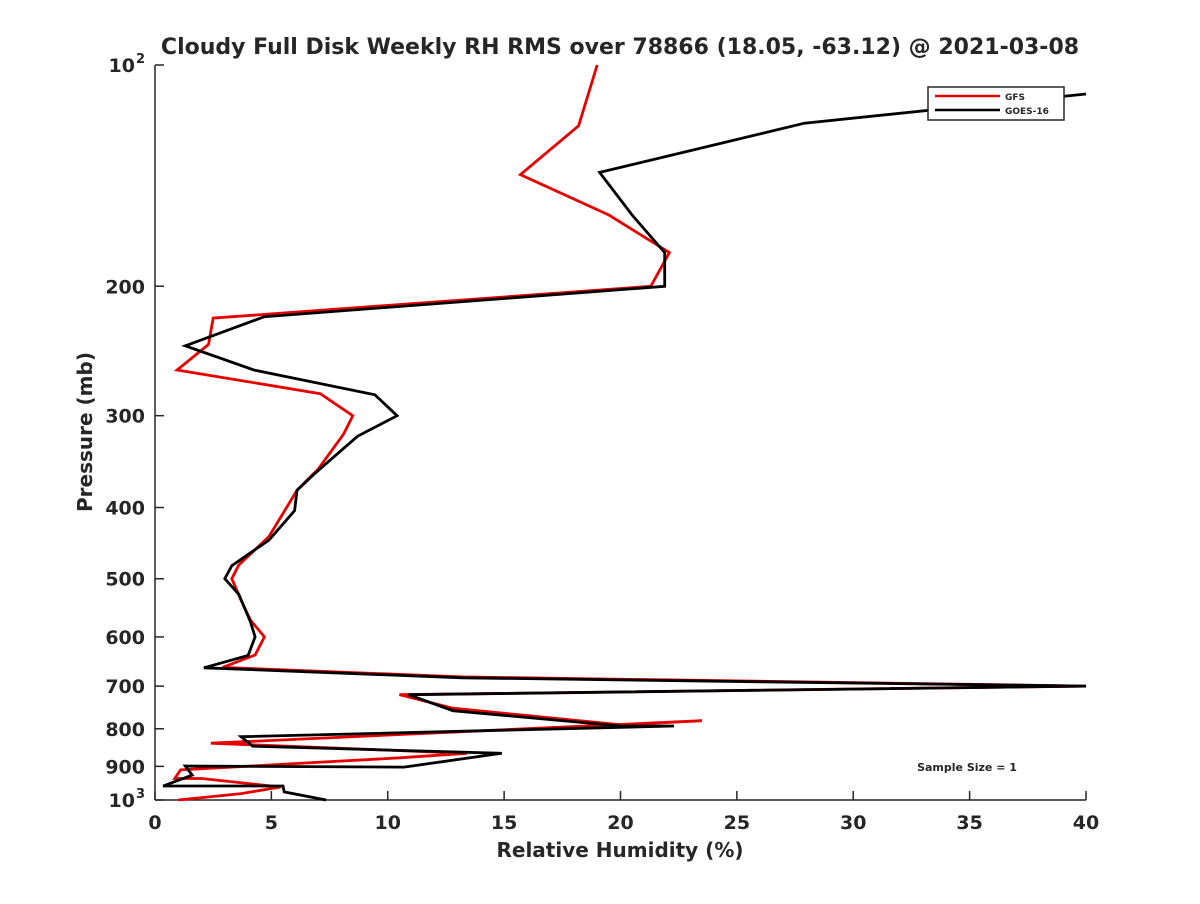 Image resolution: width=1200 pixels, height=904 pixels. Describe the element at coordinates (125, 509) in the screenshot. I see `y-tick-label: 400` at that location.